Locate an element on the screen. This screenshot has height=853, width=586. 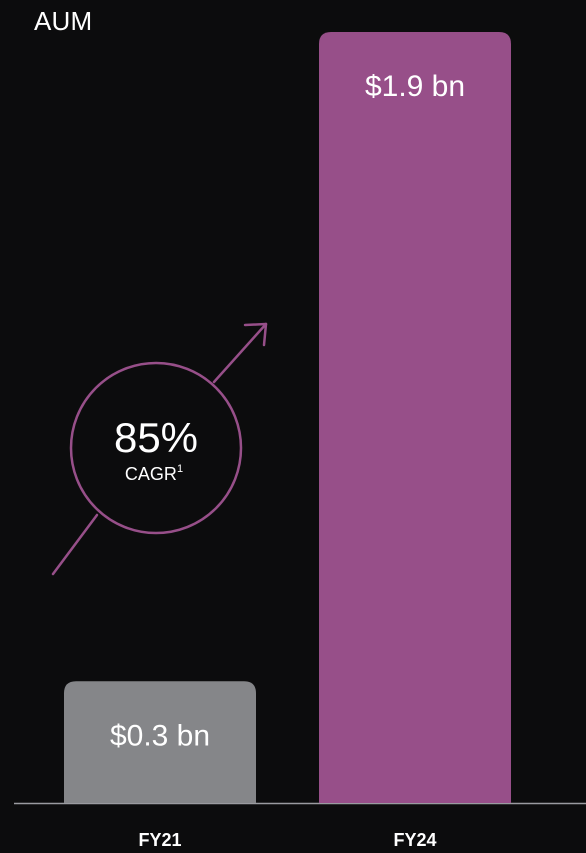
cagr-label: CAGR1 is located at coordinates (154, 473).